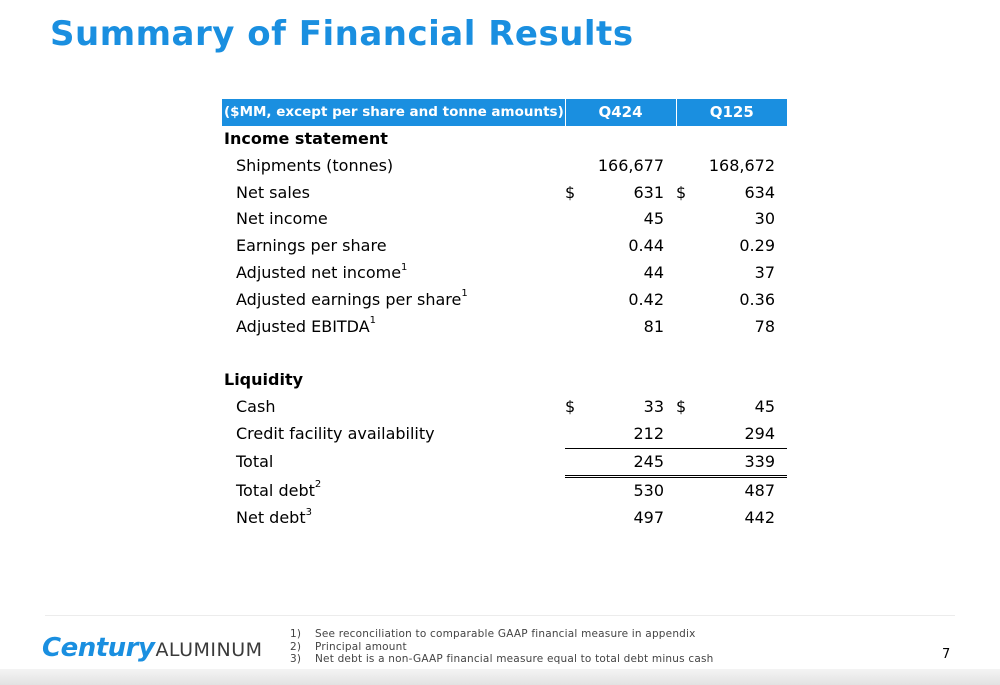 This screenshot has height=685, width=1000. What do you see at coordinates (646, 299) in the screenshot?
I see `value-q424: 0.42` at bounding box center [646, 299].